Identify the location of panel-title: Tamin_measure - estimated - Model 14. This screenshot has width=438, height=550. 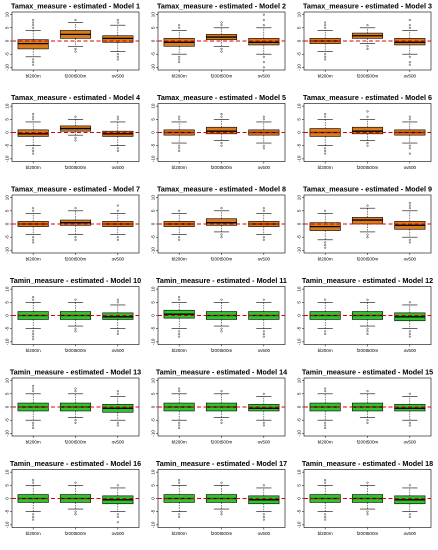
(221, 372).